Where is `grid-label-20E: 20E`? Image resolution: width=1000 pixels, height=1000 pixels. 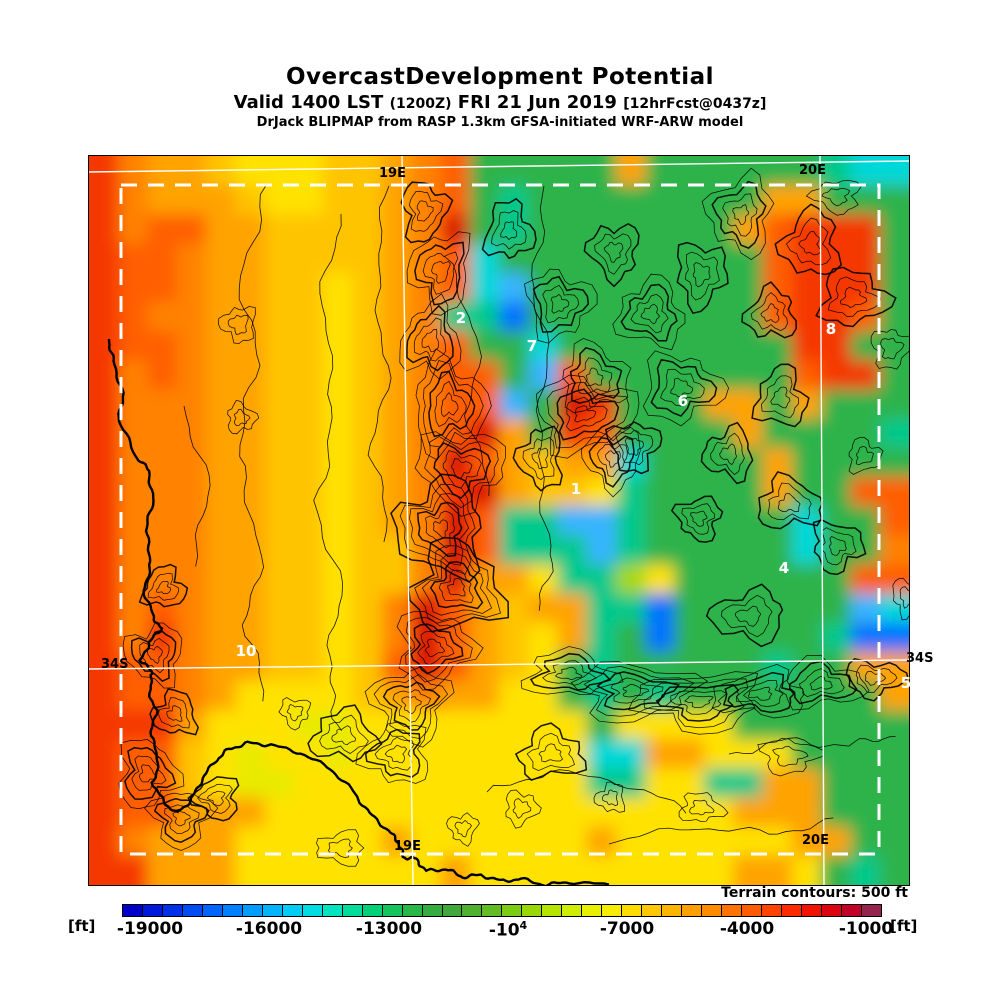 grid-label-20E: 20E is located at coordinates (815, 840).